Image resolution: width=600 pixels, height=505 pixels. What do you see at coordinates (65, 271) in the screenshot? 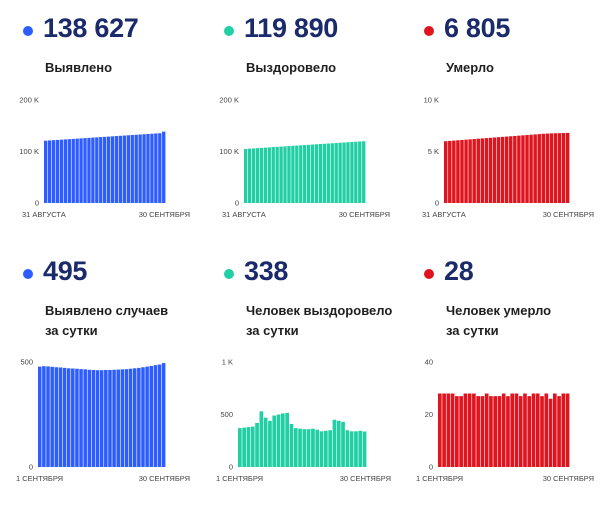
I see `cases-daily-value: 495` at bounding box center [65, 271].